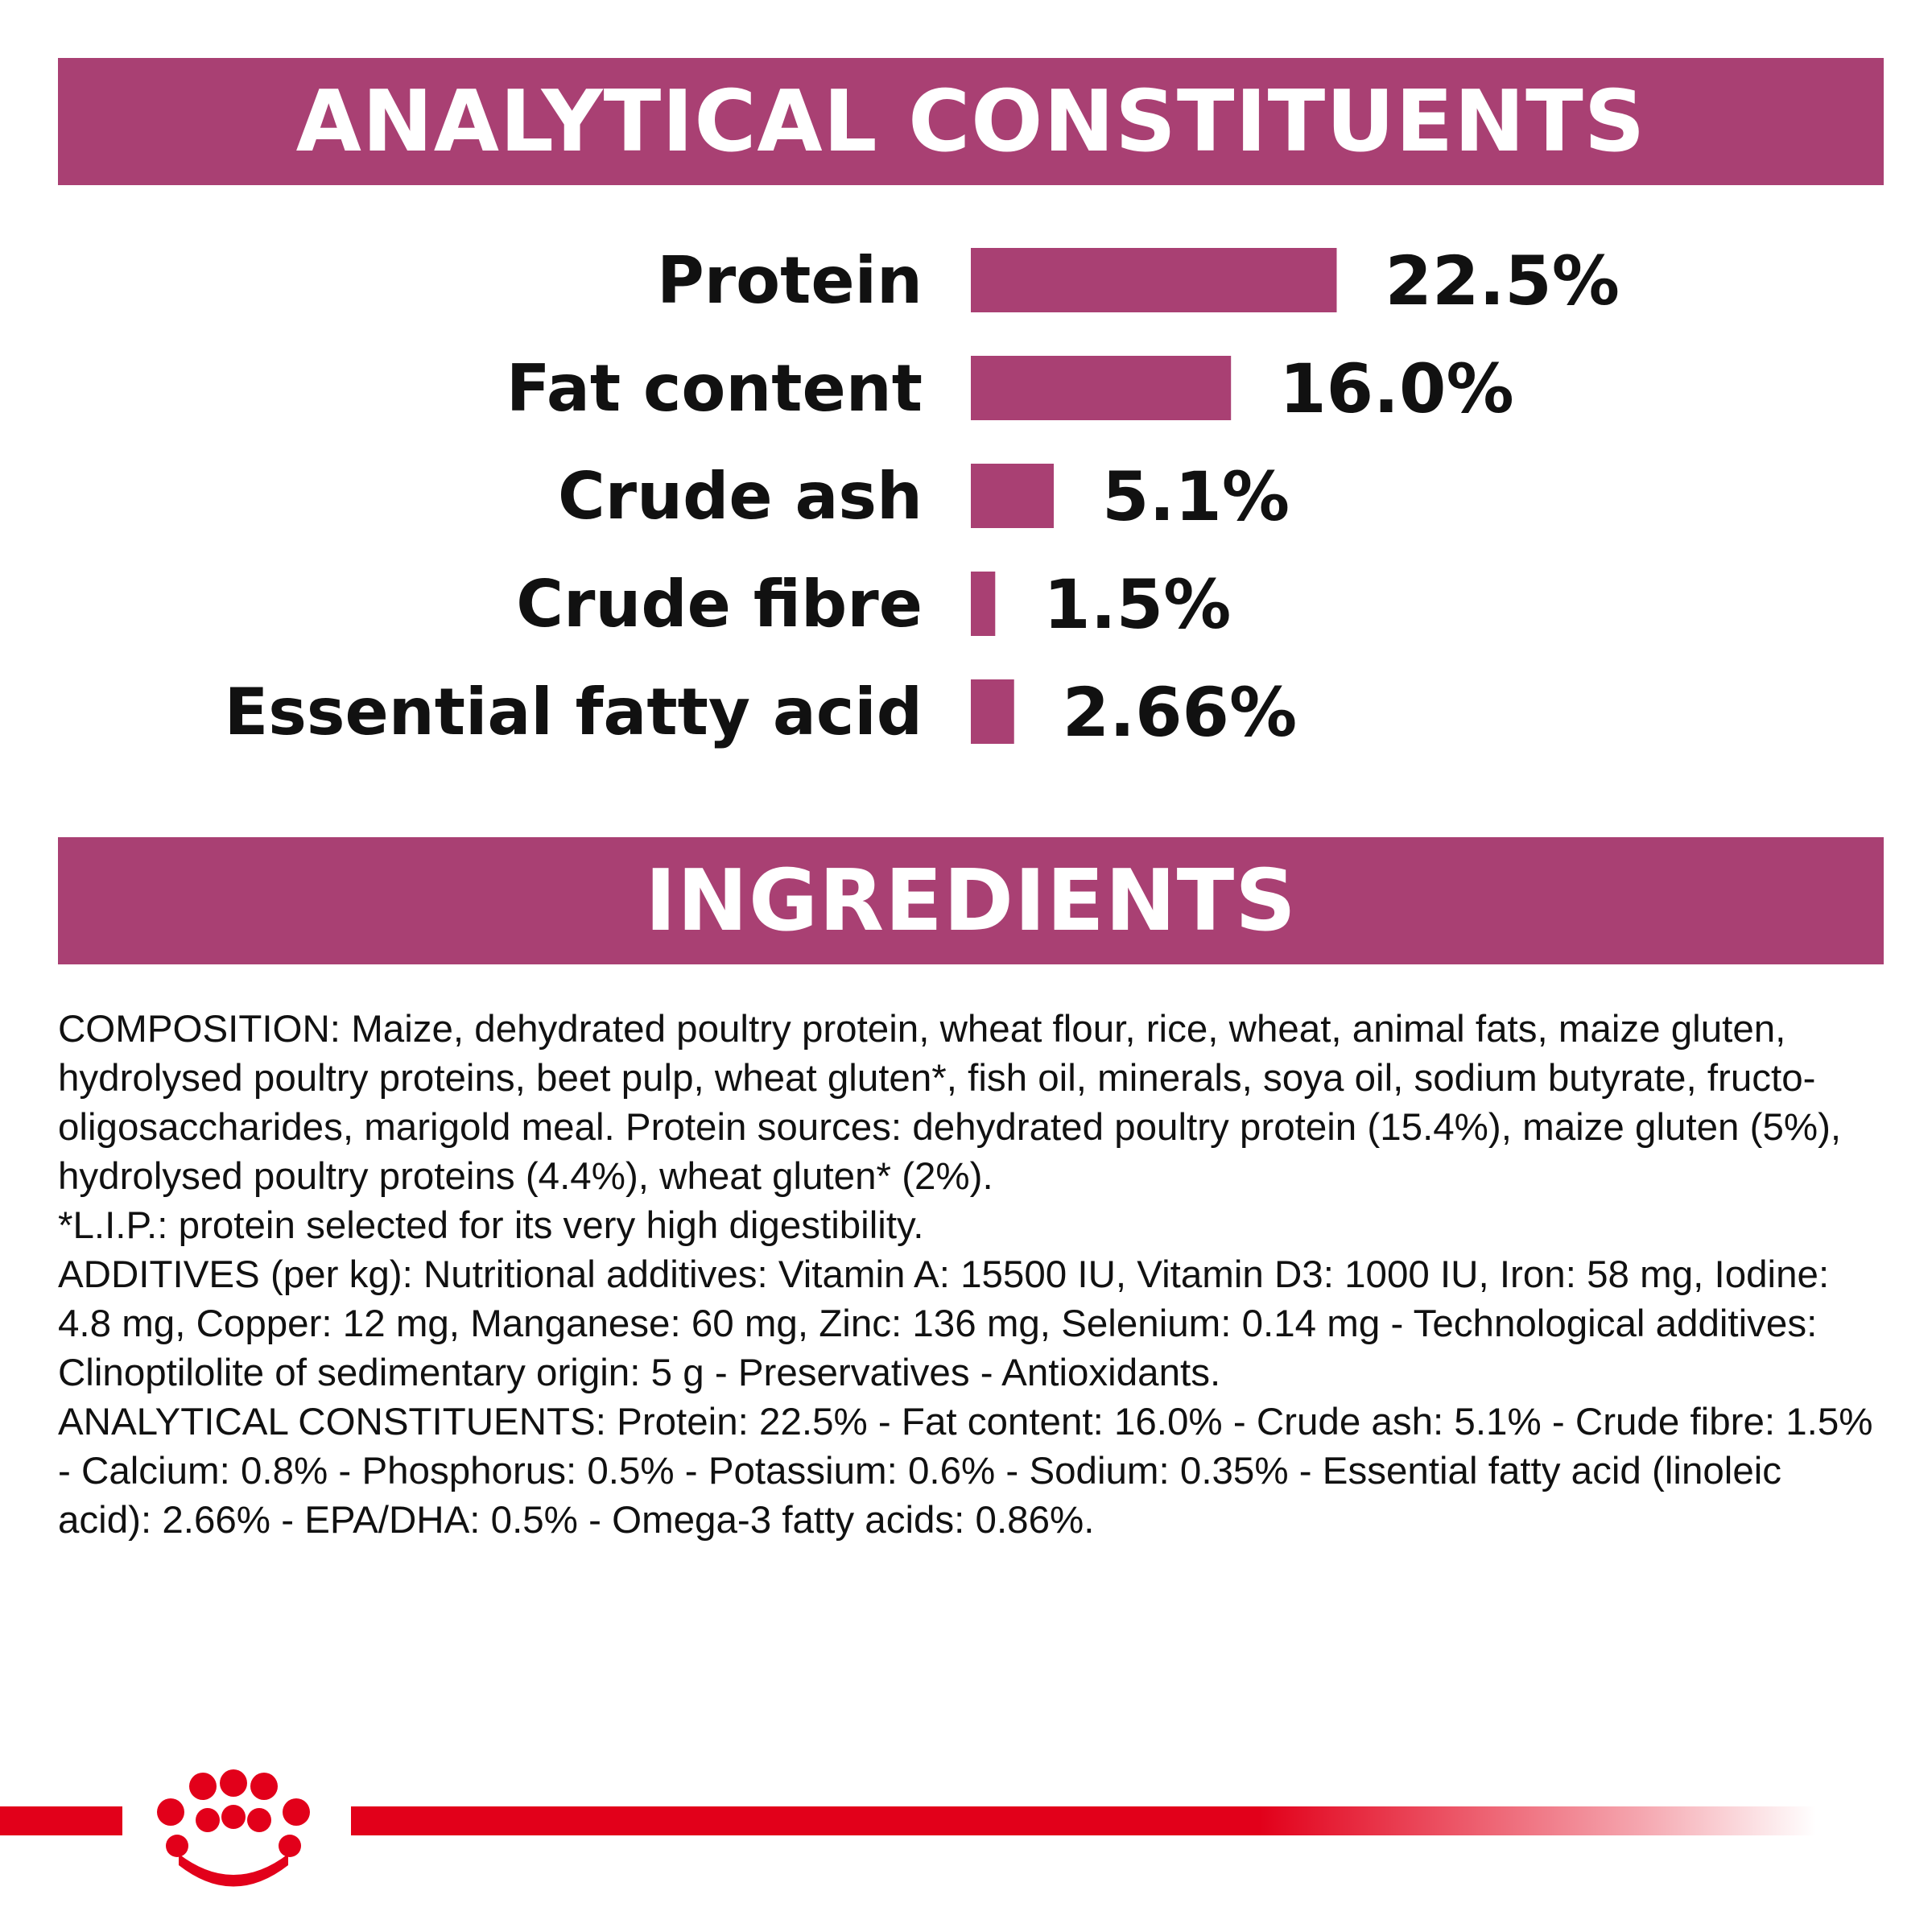  I want to click on ingredients-title: INGREDIENTS, so click(971, 901).